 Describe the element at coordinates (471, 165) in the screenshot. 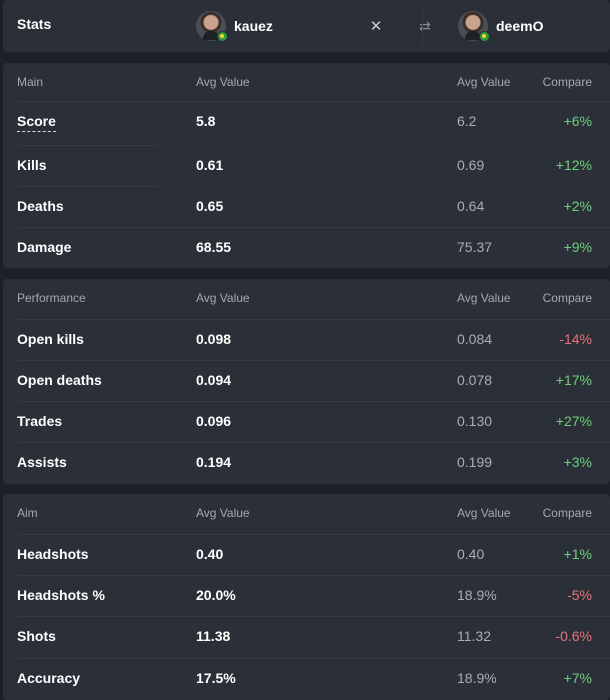

I see `player-b-value: 0.69` at that location.